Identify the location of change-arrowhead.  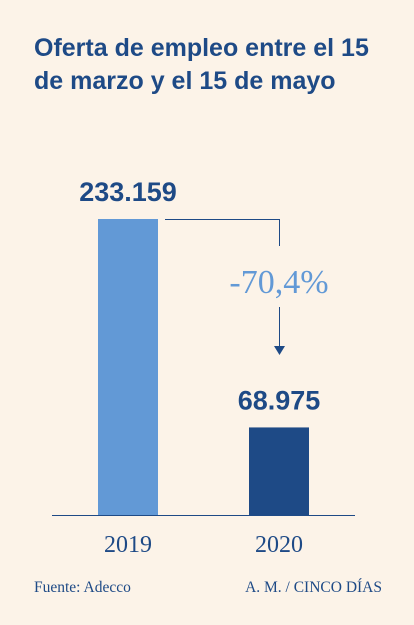
(279, 350).